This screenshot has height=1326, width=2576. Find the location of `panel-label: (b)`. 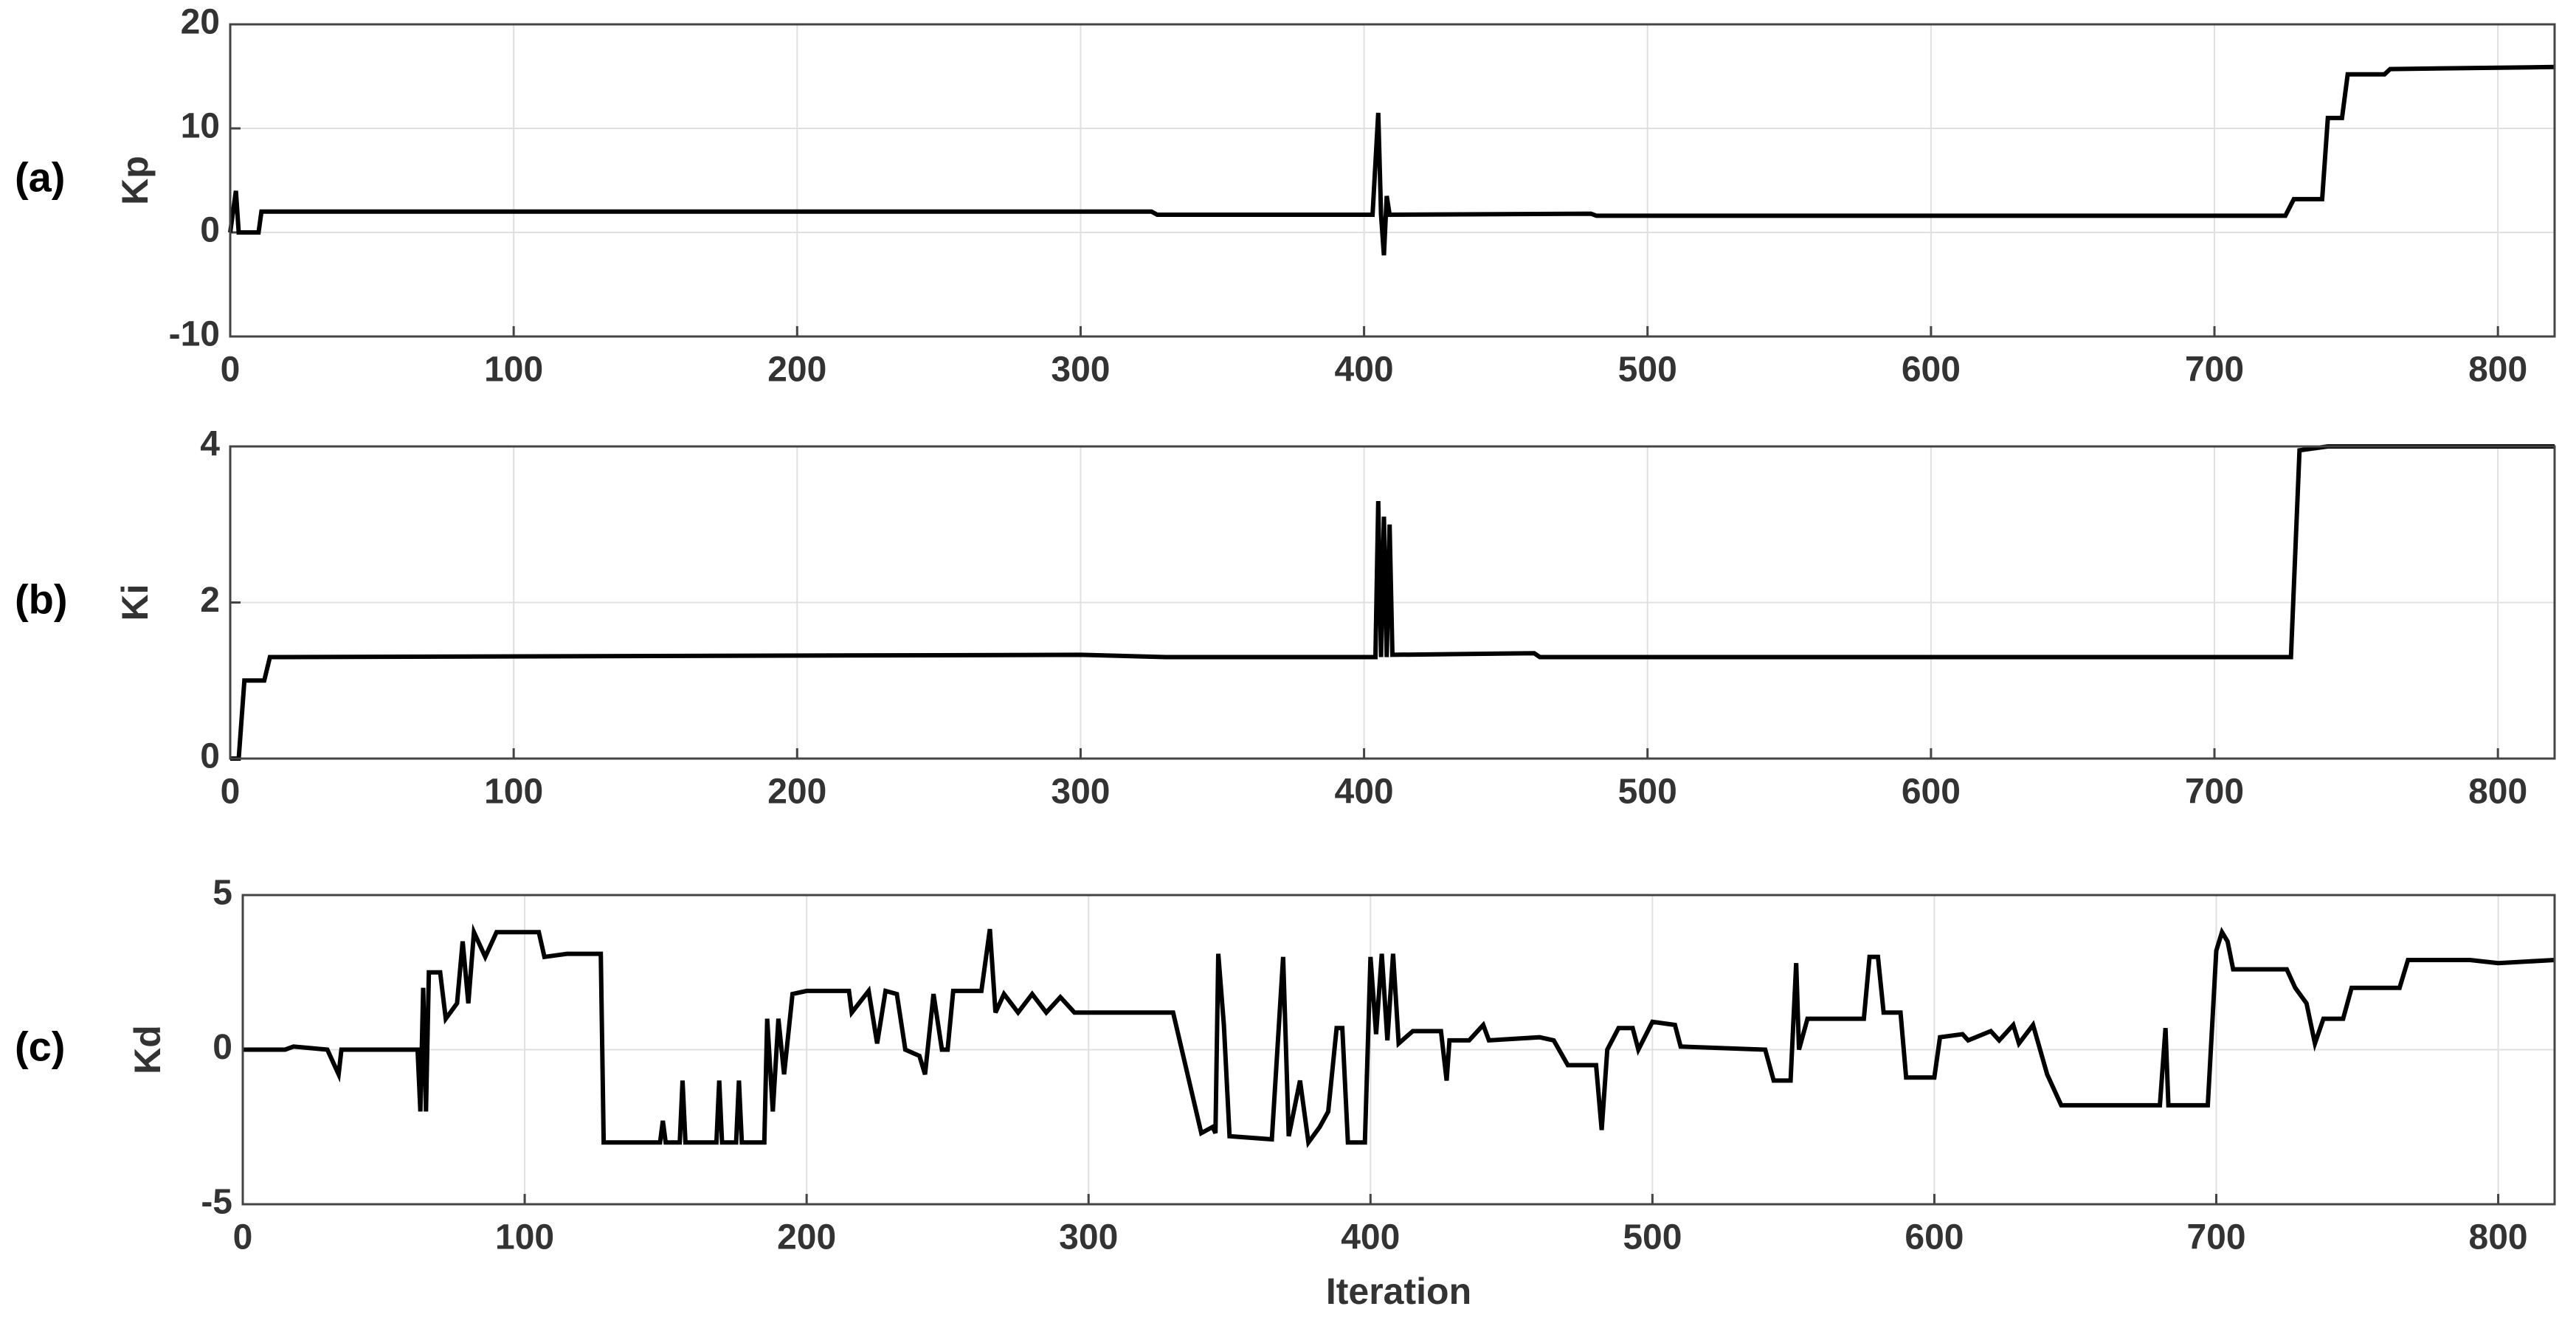

panel-label: (b) is located at coordinates (41, 599).